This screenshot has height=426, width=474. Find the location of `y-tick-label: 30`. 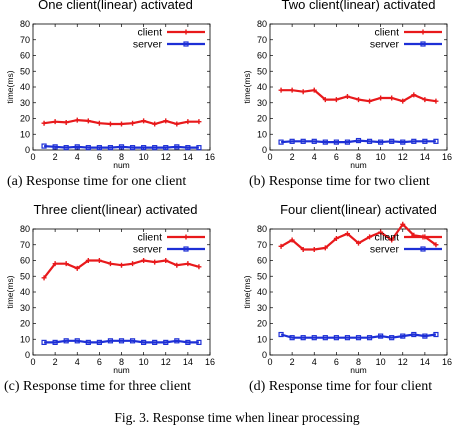

y-tick-label: 30 is located at coordinates (25, 103).